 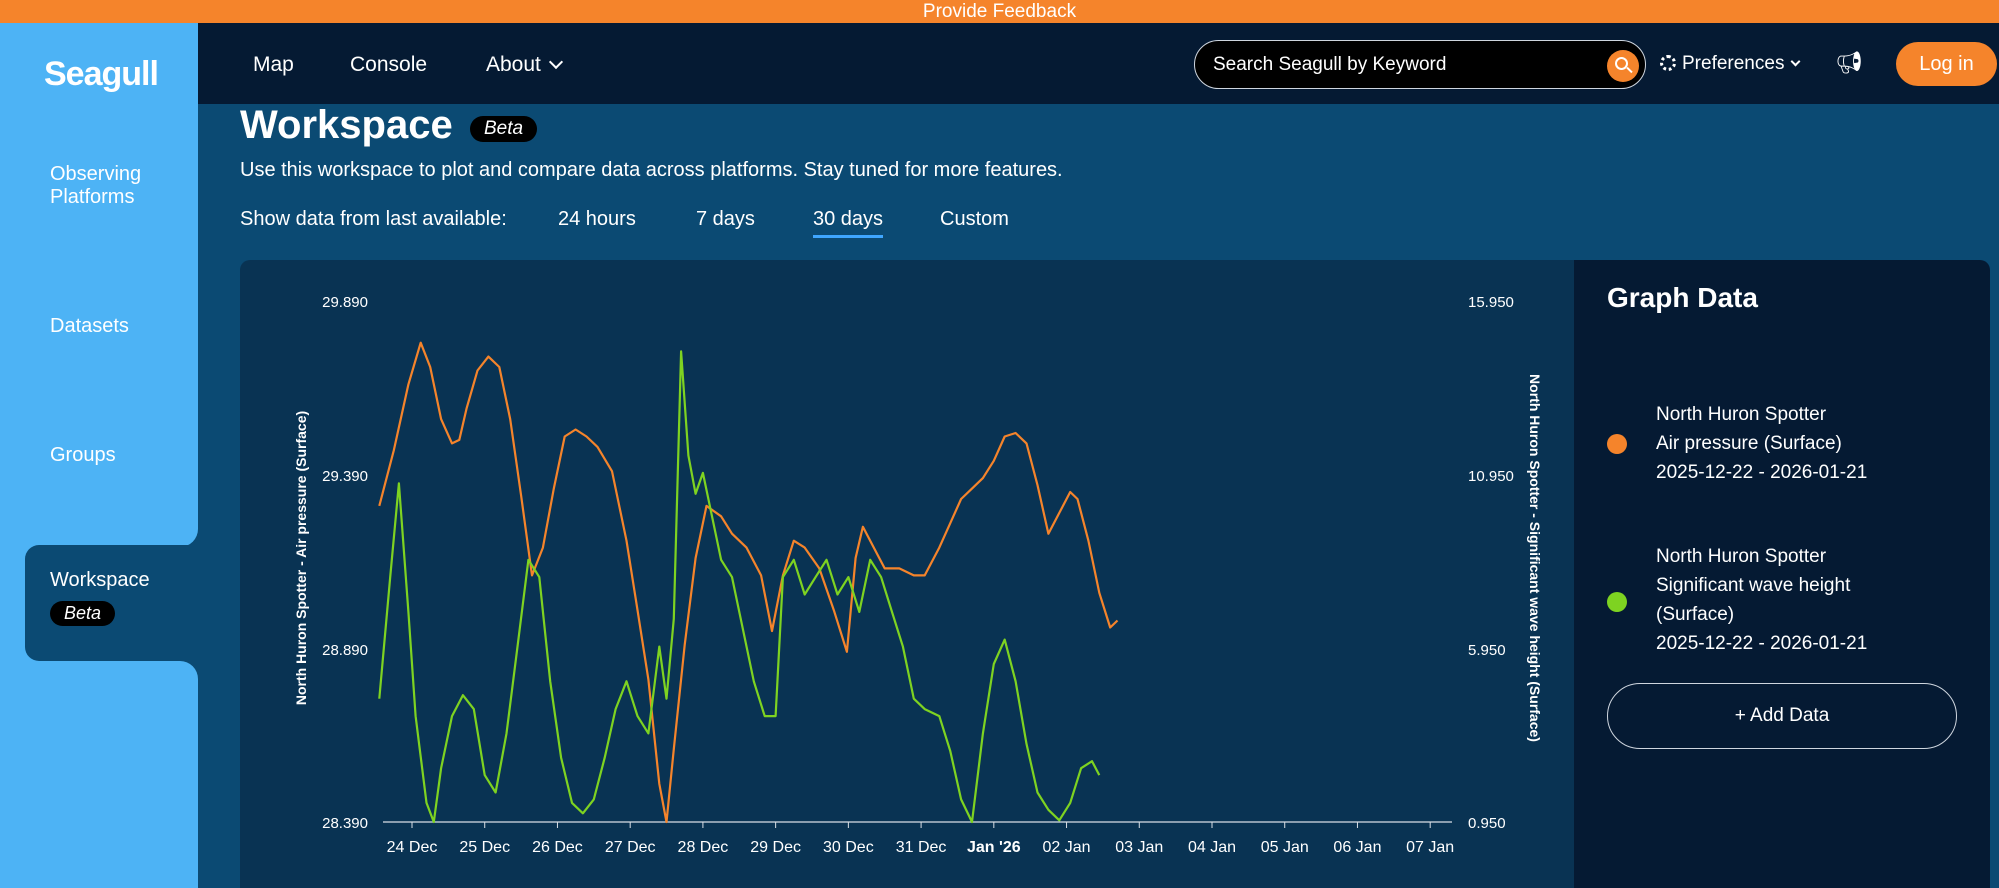 I want to click on range-7-days: 7 days, so click(x=725, y=219).